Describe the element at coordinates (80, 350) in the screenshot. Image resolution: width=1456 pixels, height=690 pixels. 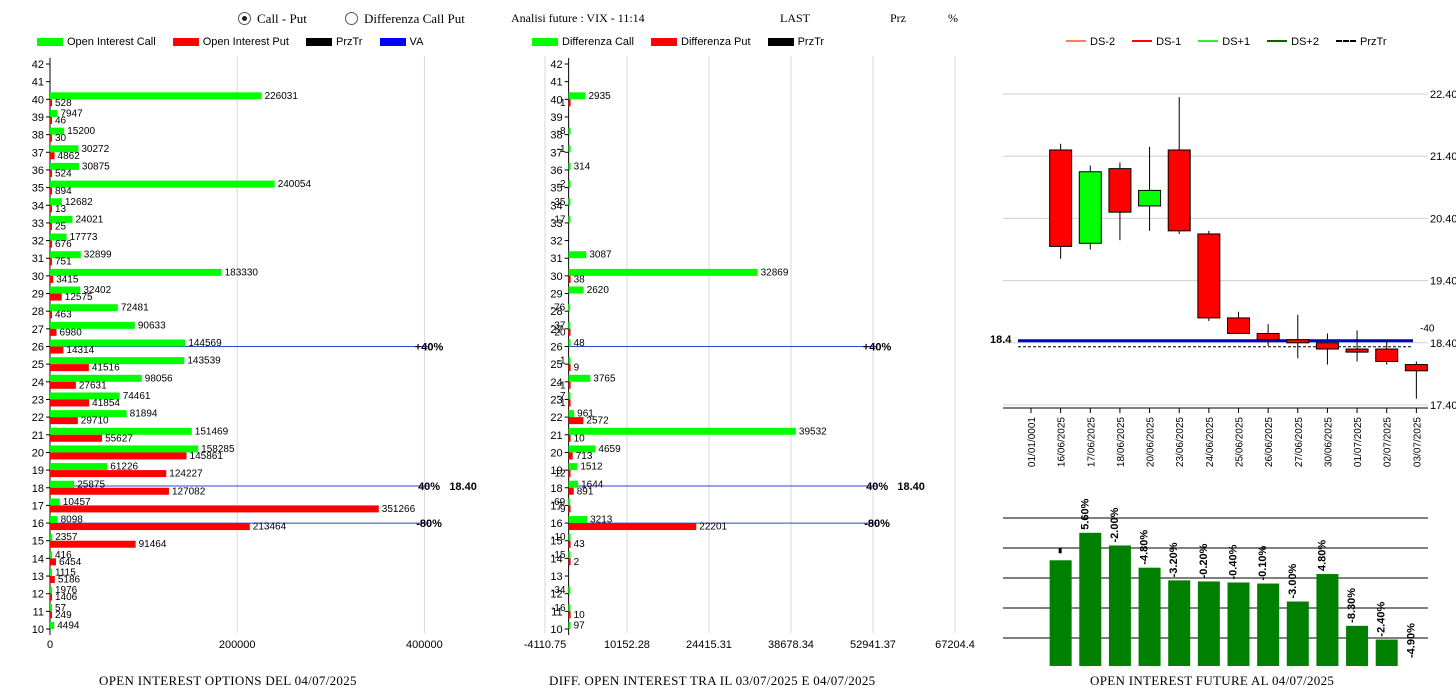
I see `bar-value-label: 14314` at that location.